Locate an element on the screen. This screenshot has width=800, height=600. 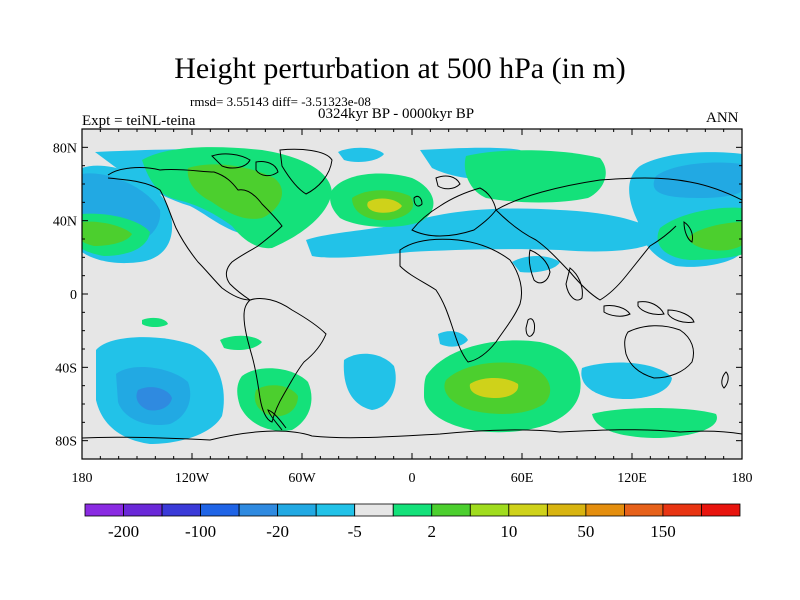
contour-antarctic-east is located at coordinates (654, 423).